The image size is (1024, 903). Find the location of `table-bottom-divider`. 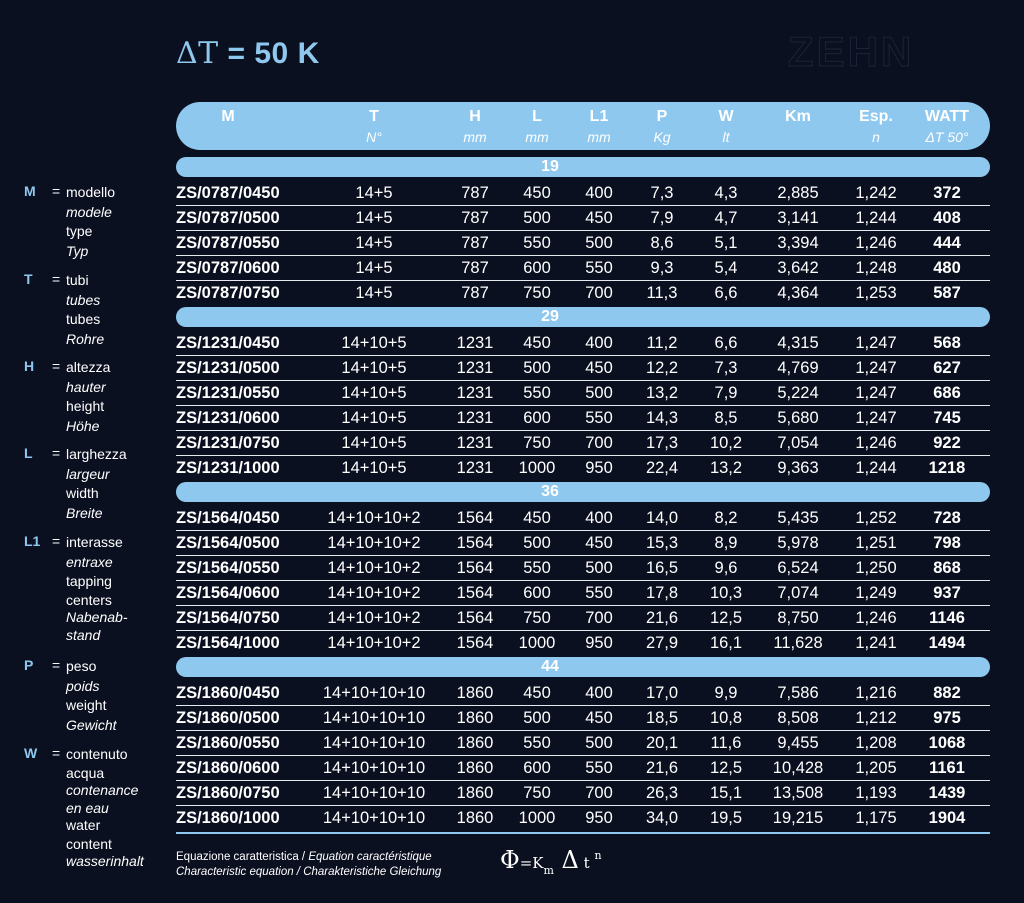

table-bottom-divider is located at coordinates (583, 833).